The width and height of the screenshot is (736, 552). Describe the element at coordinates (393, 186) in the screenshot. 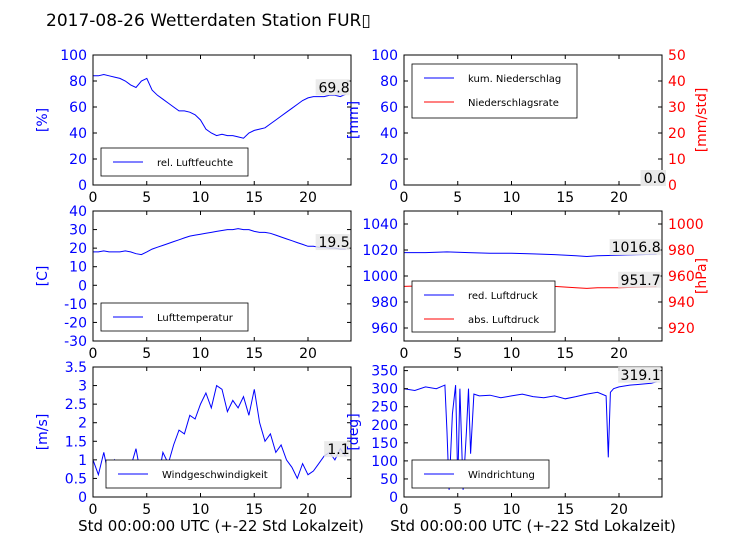

I see `y-tick-label-precipitation-0: 0` at that location.